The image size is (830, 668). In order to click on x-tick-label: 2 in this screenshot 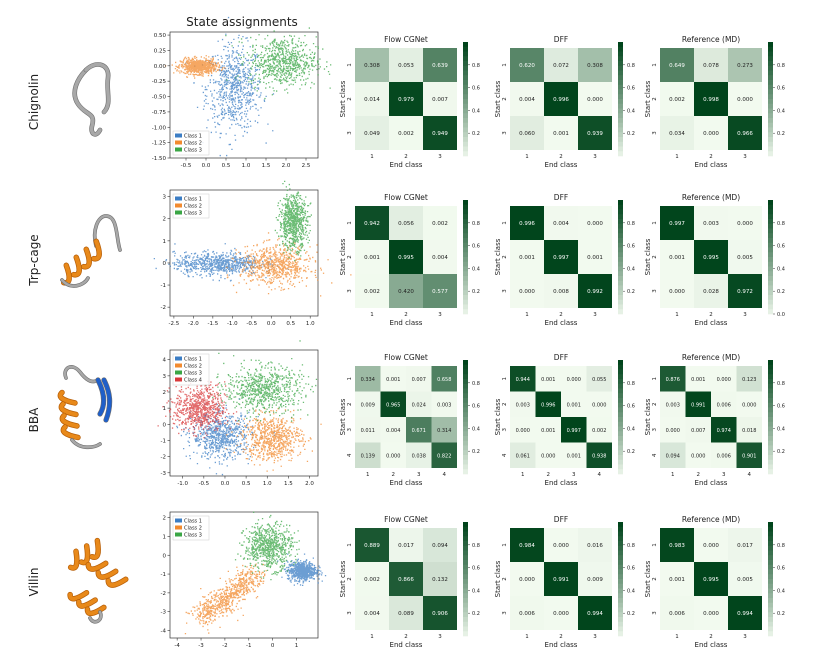, I will do `click(406, 315)`.